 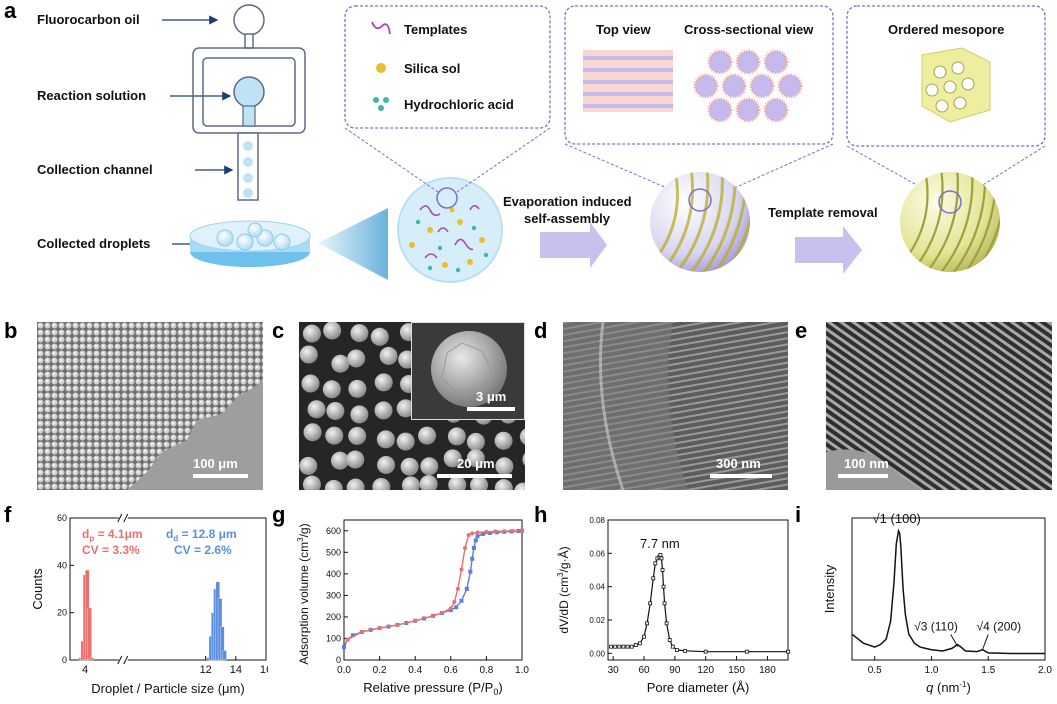 What do you see at coordinates (486, 670) in the screenshot?
I see `x-tick-label: 0.8` at bounding box center [486, 670].